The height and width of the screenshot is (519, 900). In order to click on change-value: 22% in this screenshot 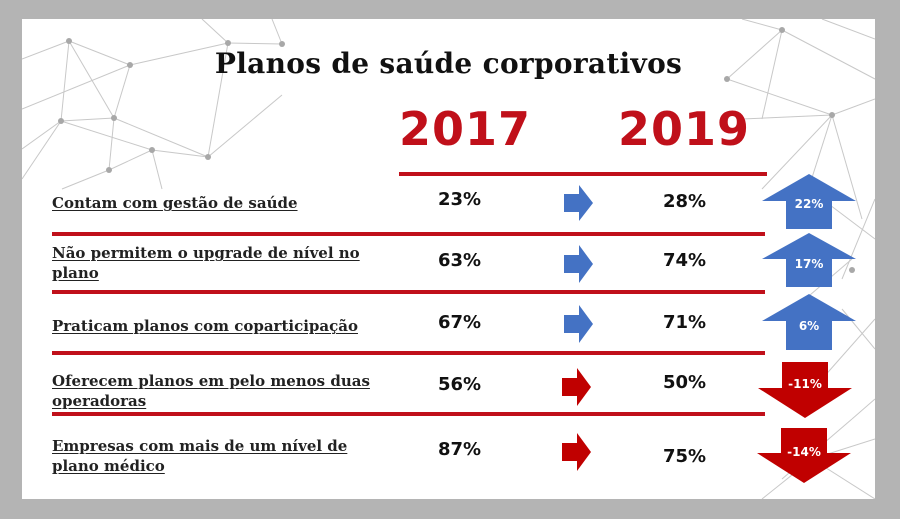, I will do `click(809, 204)`.